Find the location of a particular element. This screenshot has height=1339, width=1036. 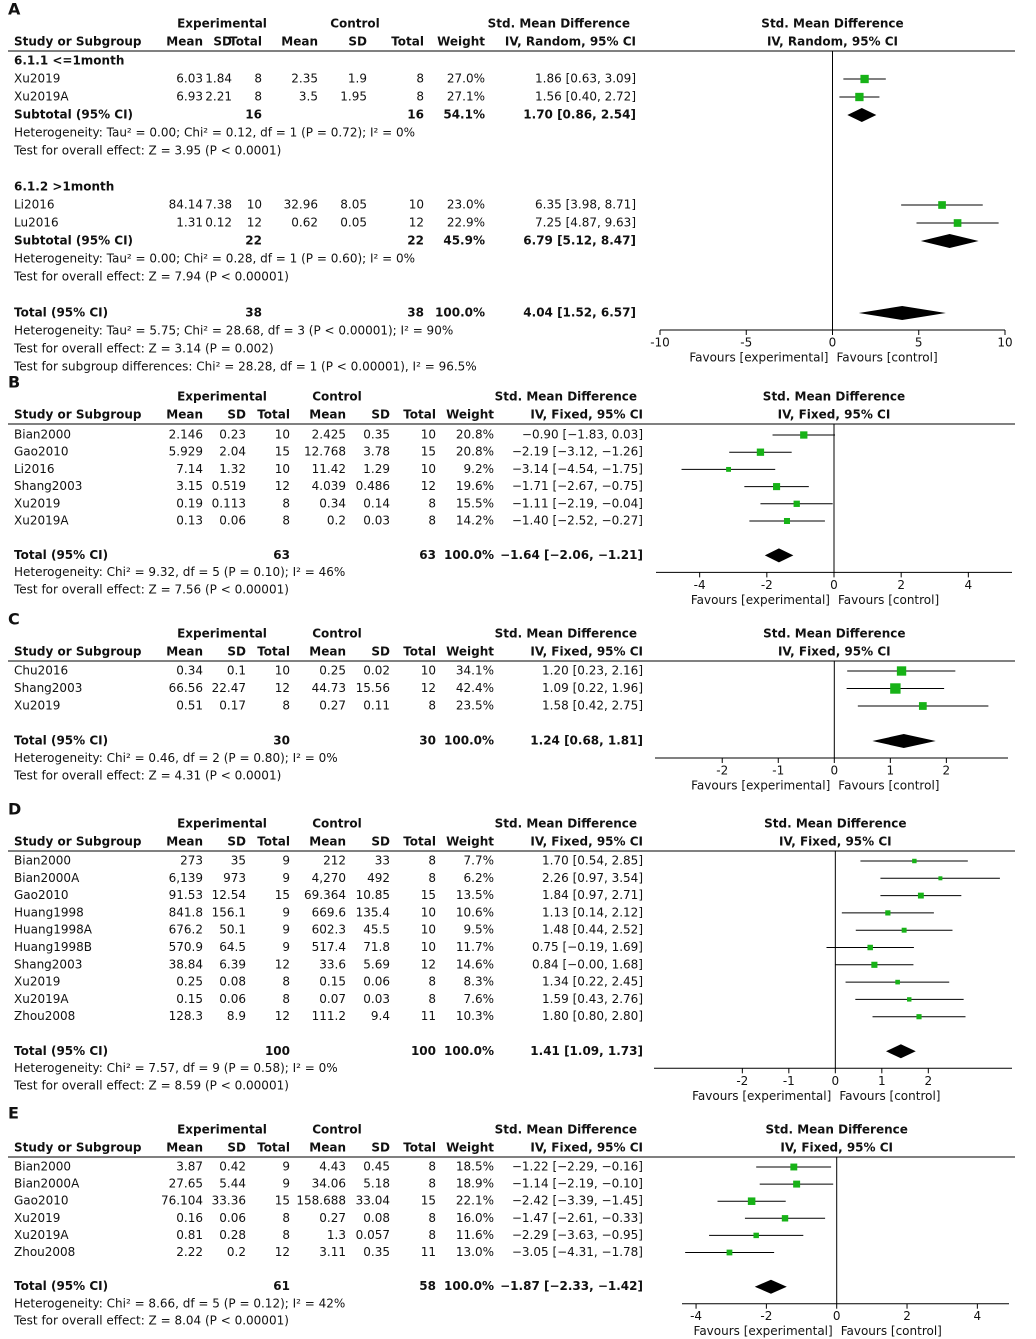

study-cell: 11.42 is located at coordinates (329, 469).